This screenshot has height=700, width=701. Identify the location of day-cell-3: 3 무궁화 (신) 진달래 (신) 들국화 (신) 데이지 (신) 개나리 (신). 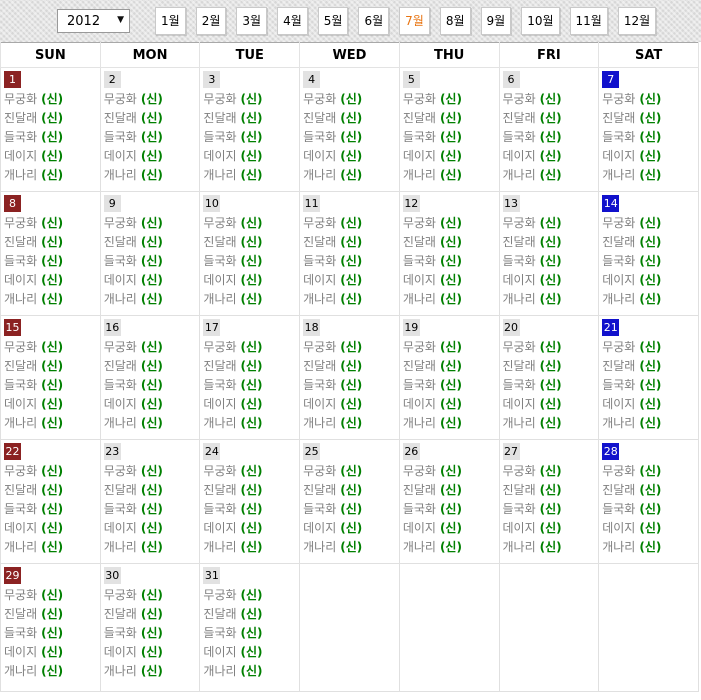
(250, 129).